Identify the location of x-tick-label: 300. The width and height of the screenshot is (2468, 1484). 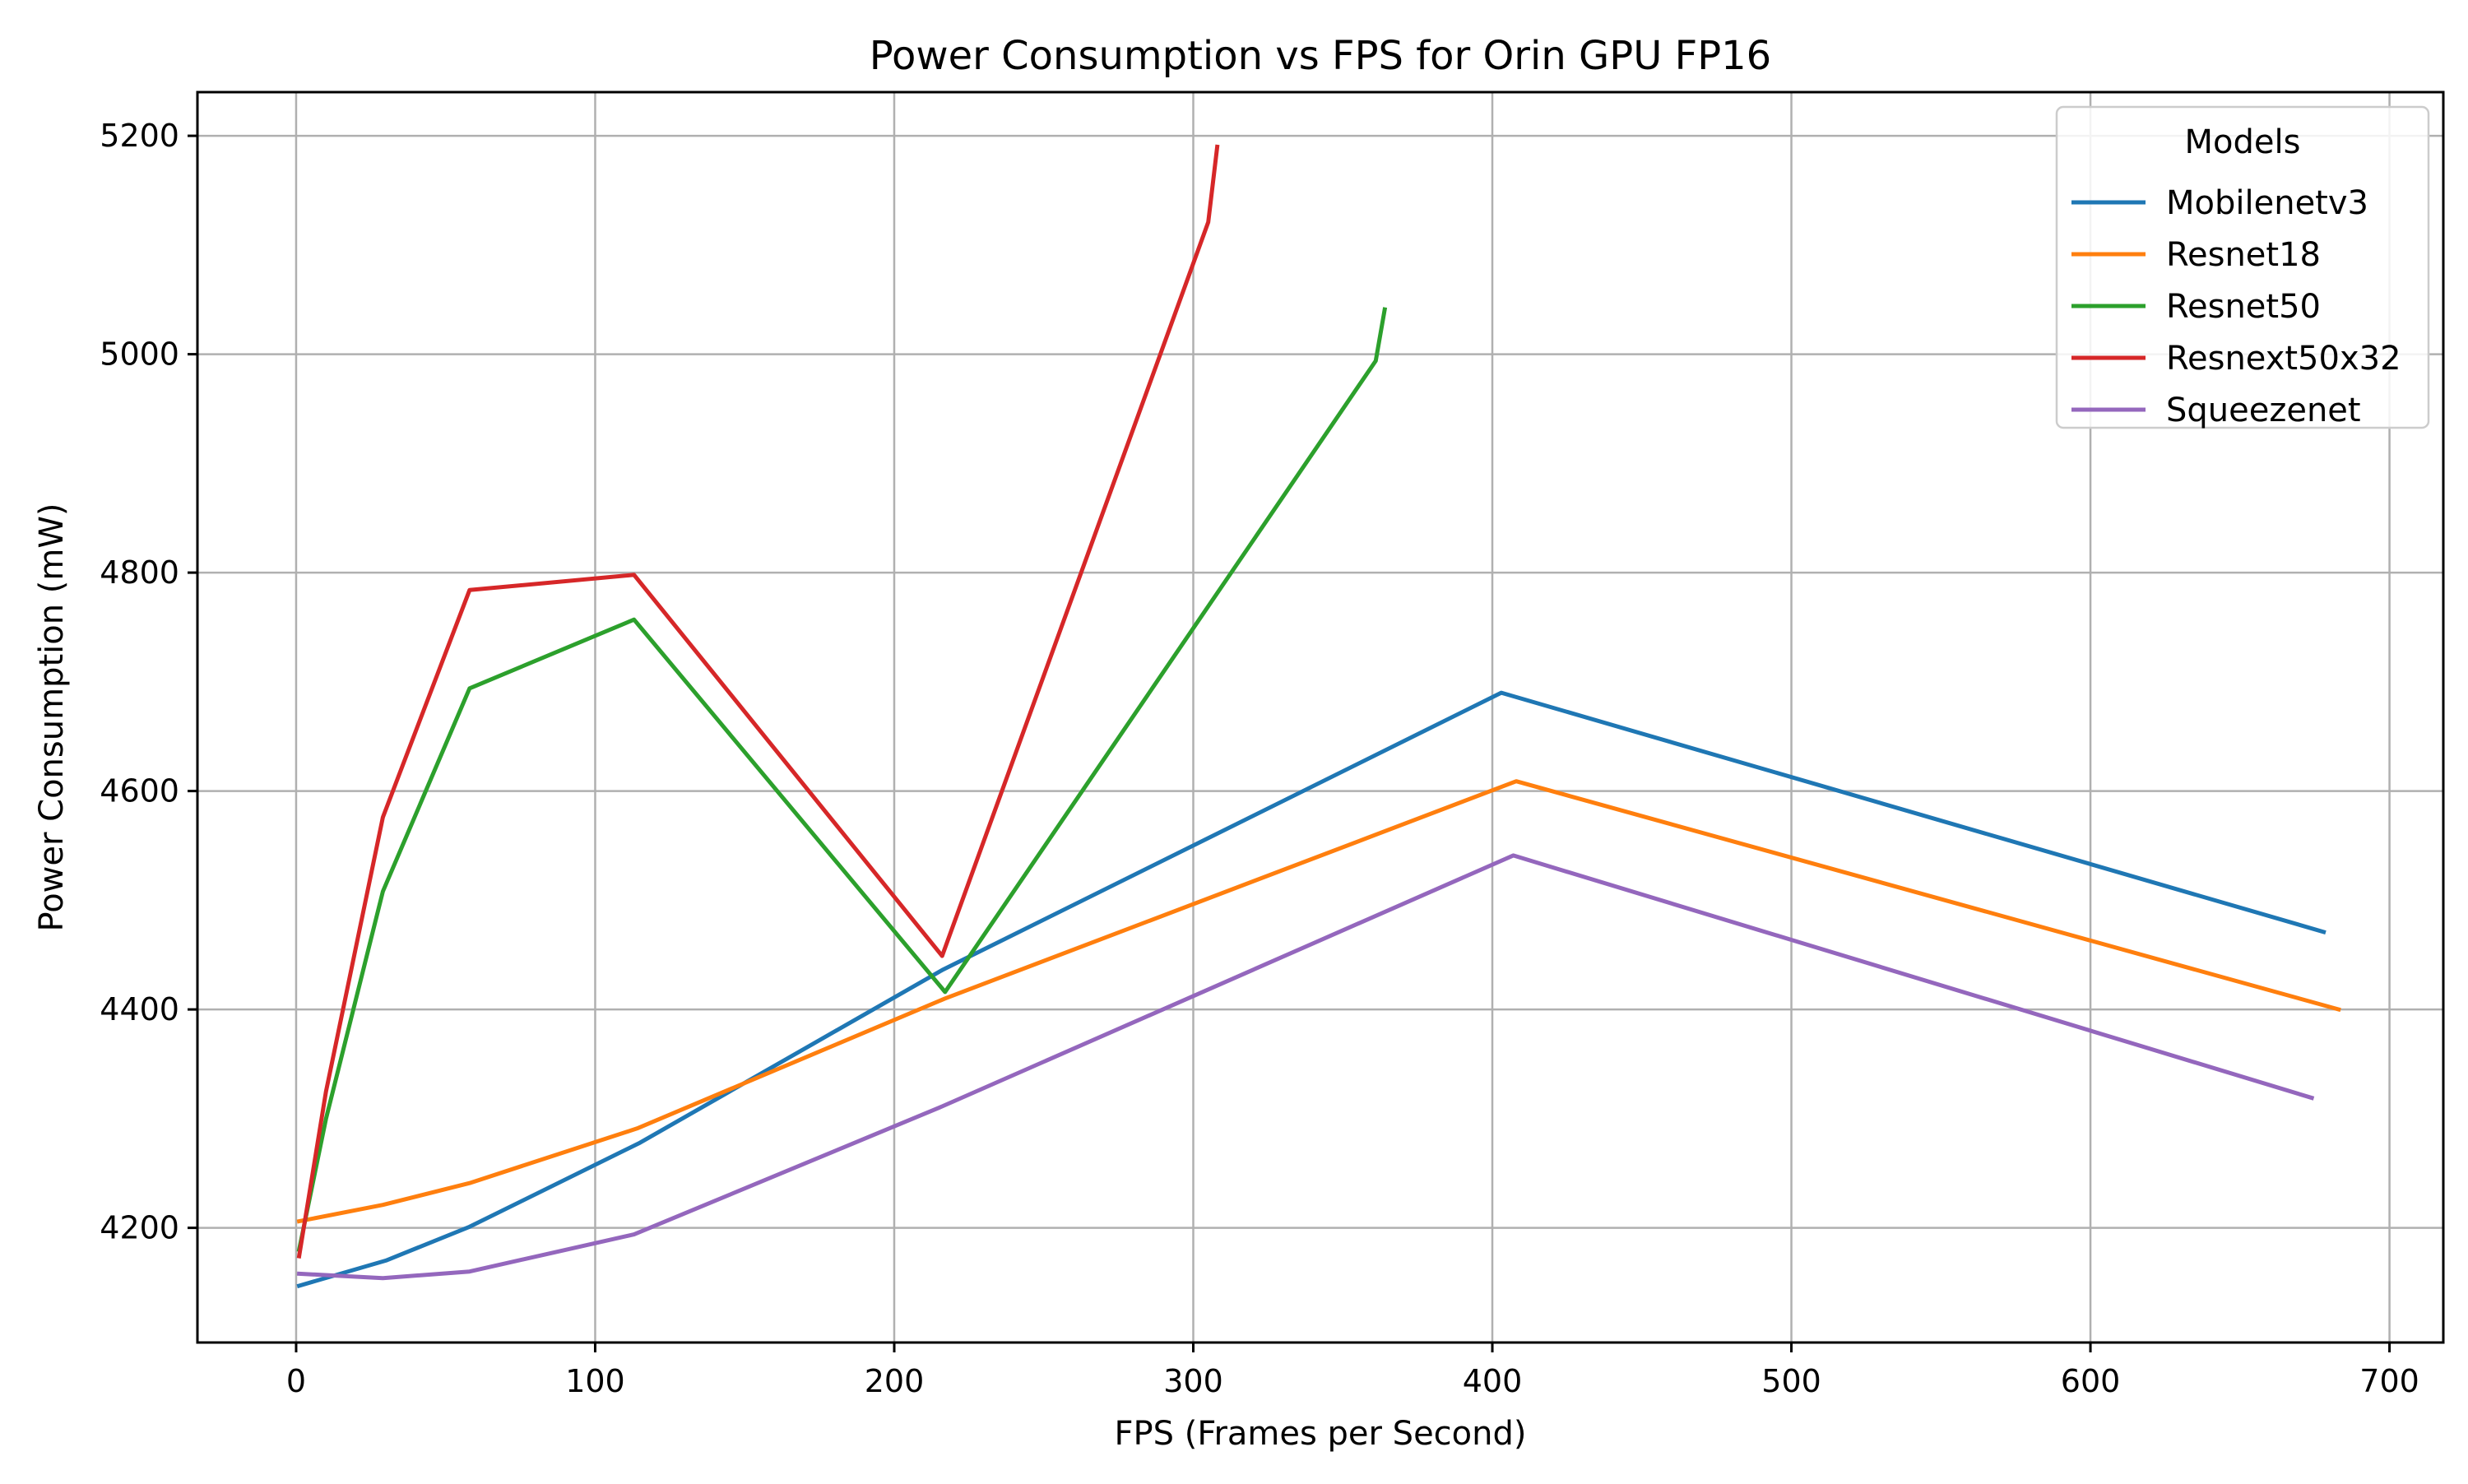
(1193, 1381).